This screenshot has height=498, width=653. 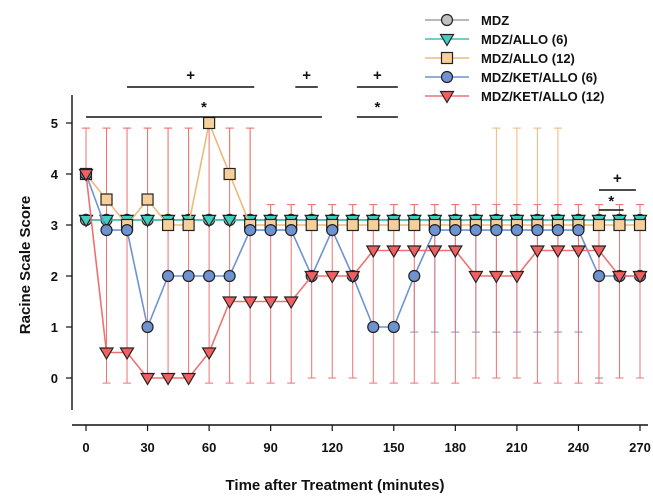 What do you see at coordinates (54, 378) in the screenshot?
I see `y-tick-label: 0` at bounding box center [54, 378].